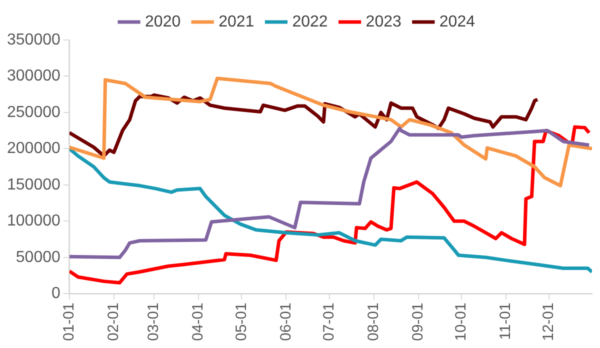 This screenshot has width=600, height=348. What do you see at coordinates (163, 21) in the screenshot?
I see `legend-label: 2020` at bounding box center [163, 21].